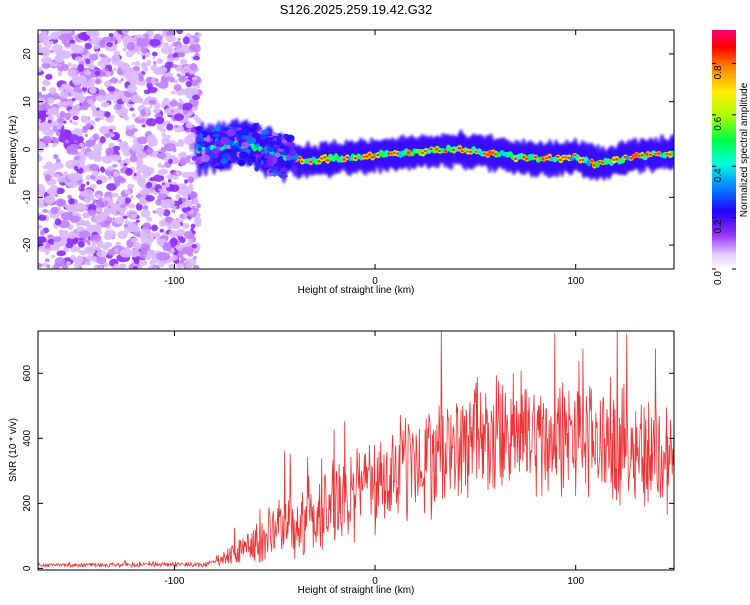 Image resolution: width=750 pixels, height=605 pixels. Describe the element at coordinates (27, 244) in the screenshot. I see `spectrogram-ytick-label: -20` at that location.